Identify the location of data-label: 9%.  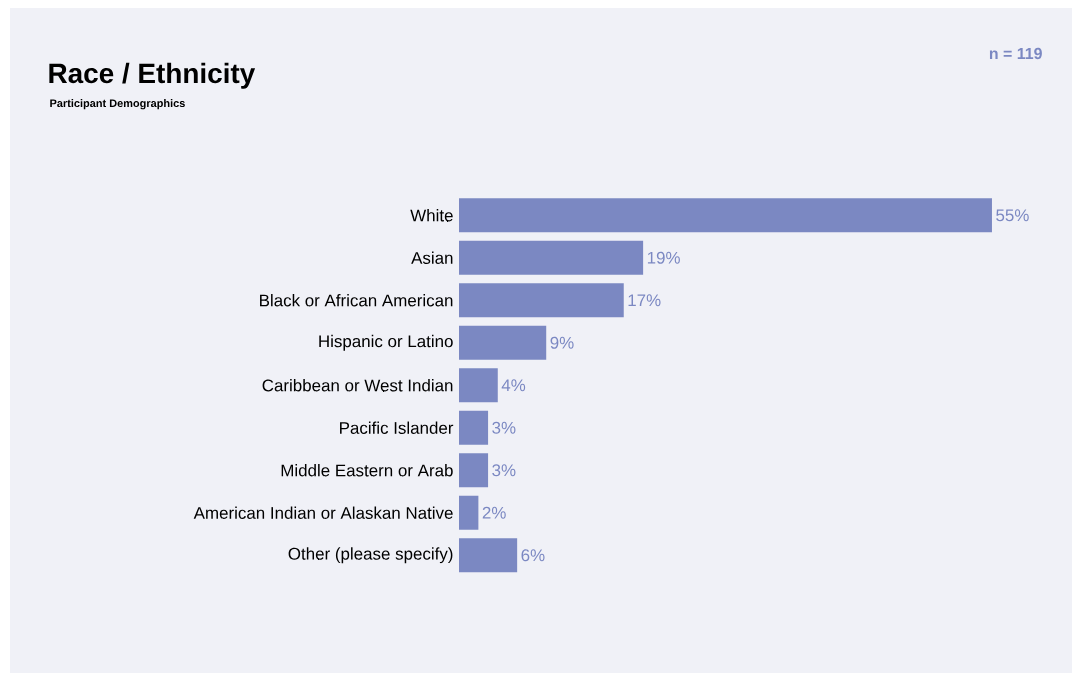
(562, 342).